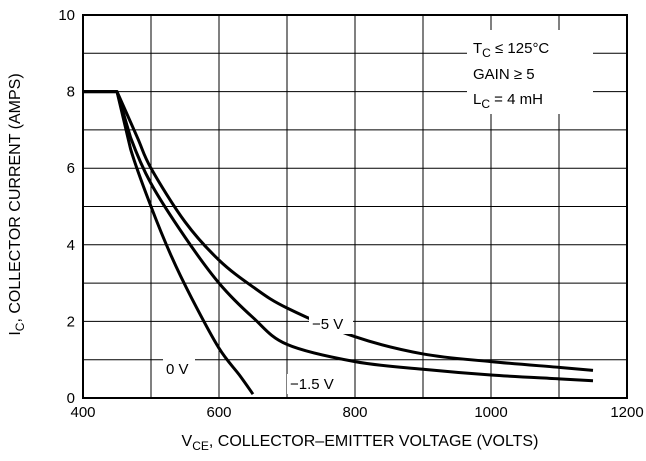 The image size is (646, 461). What do you see at coordinates (82, 412) in the screenshot?
I see `x-tick-label: 400` at bounding box center [82, 412].